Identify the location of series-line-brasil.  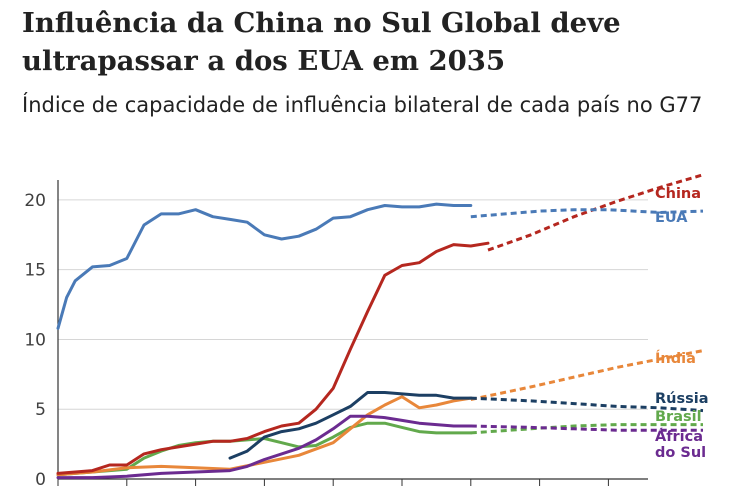
(264, 449).